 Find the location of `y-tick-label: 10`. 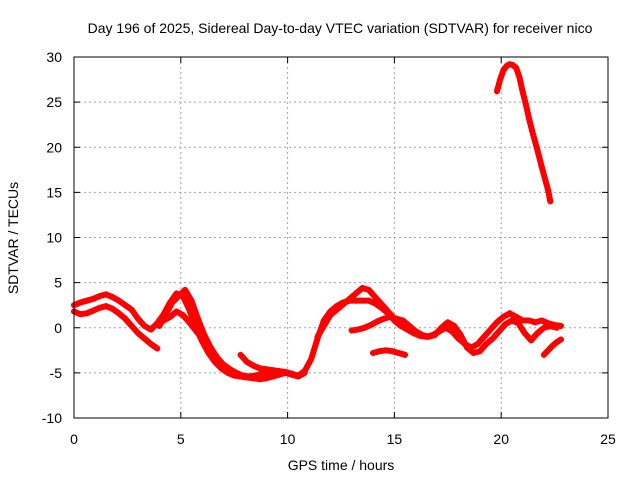

y-tick-label: 10 is located at coordinates (54, 238).